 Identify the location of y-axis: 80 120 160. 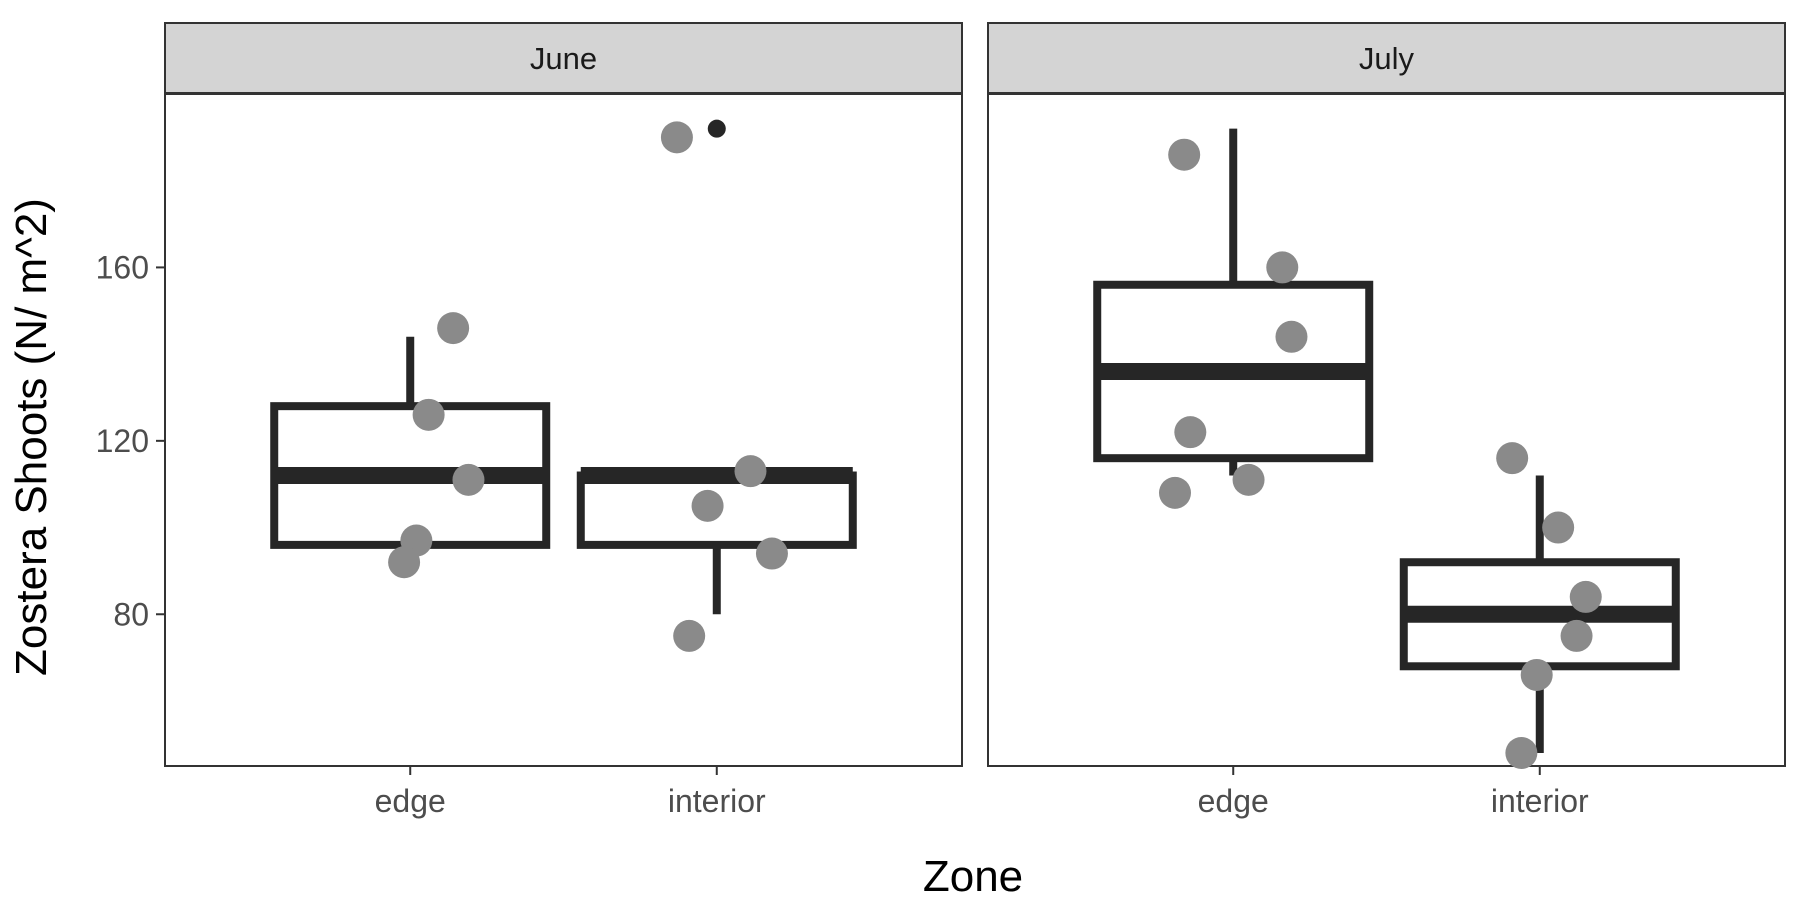
(130, 440).